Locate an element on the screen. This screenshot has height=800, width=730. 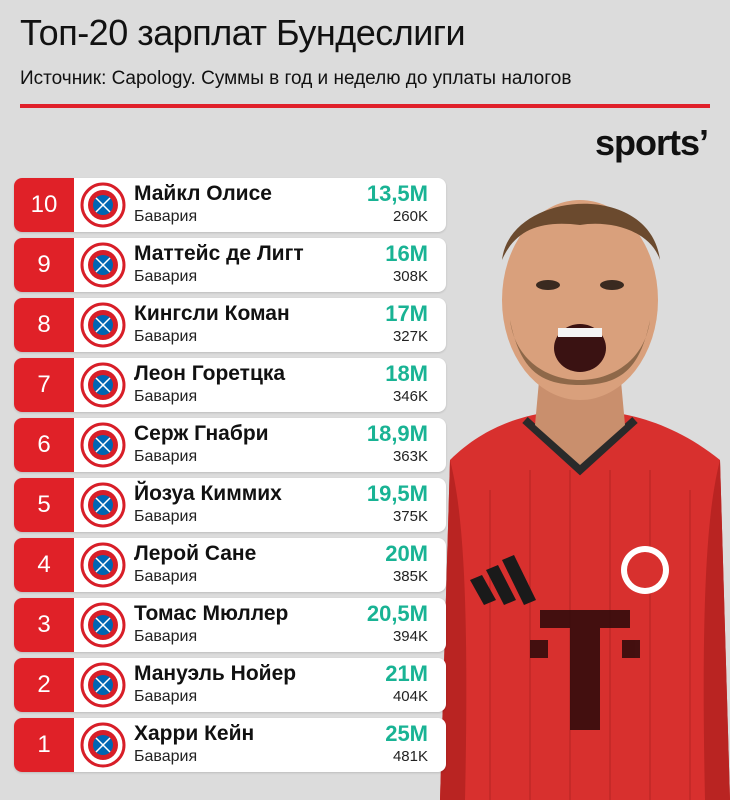
player-name: Серж Гнабри is located at coordinates (201, 433).